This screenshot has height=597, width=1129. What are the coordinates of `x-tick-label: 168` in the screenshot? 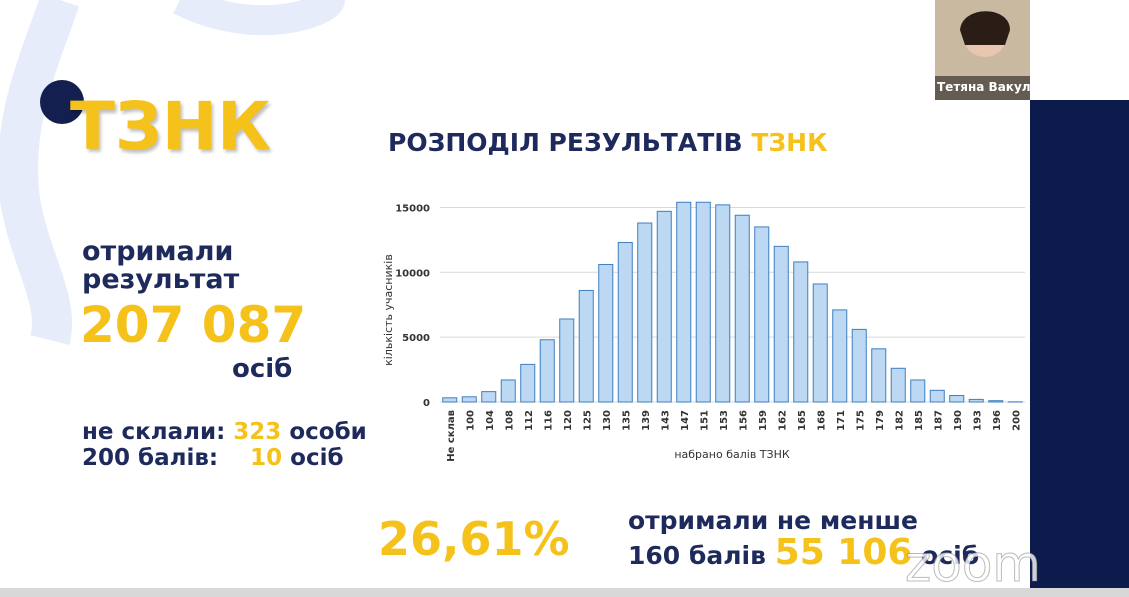 It's located at (821, 420).